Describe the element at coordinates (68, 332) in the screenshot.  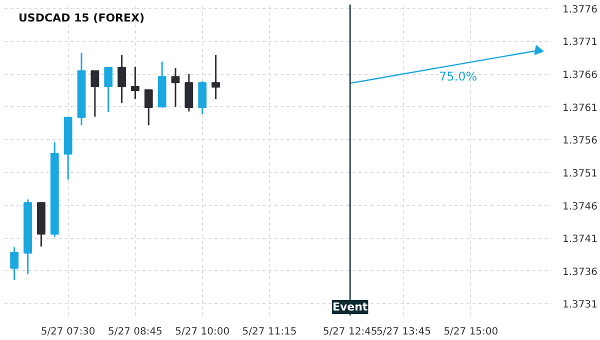
I see `x-tick-label: 5/27 07:30` at that location.